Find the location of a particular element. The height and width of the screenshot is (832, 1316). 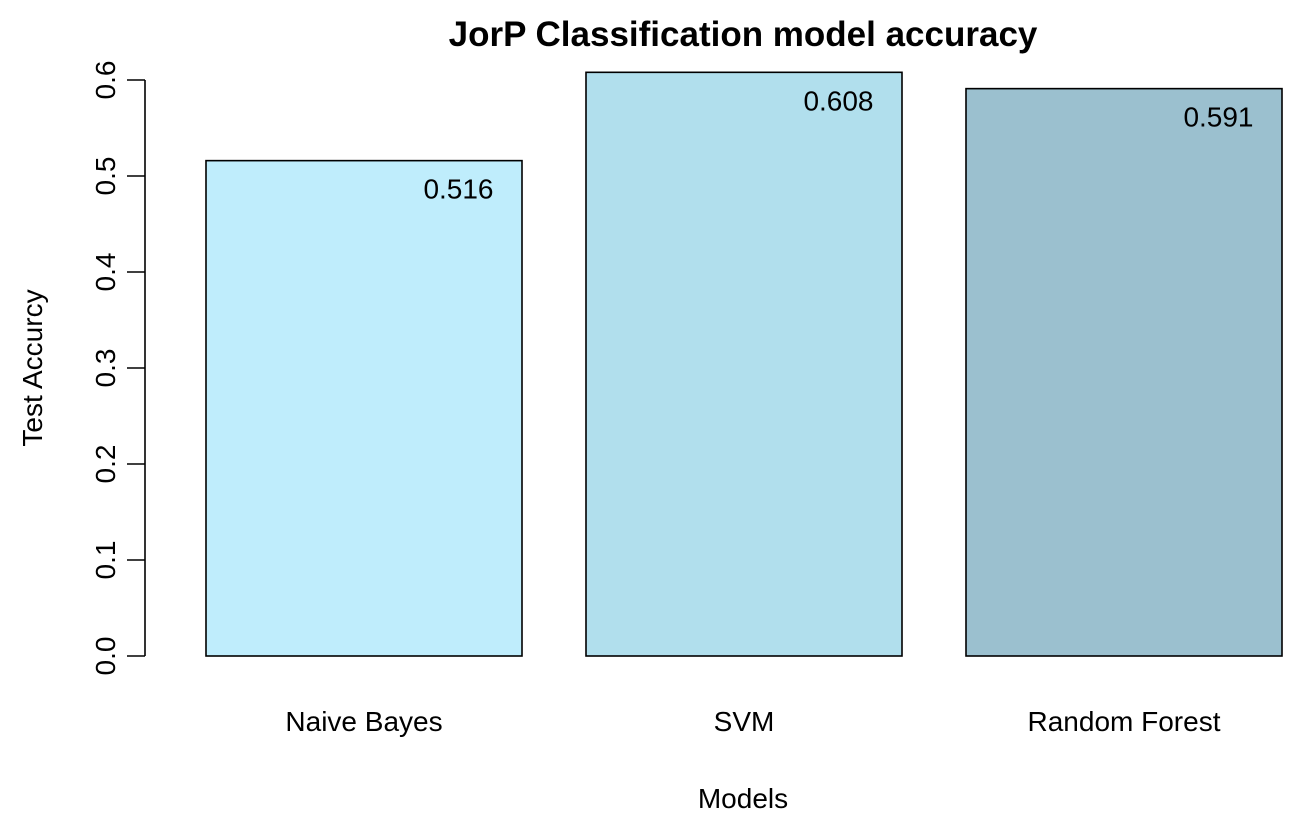

y-tick-label: 0.6 is located at coordinates (105, 80).